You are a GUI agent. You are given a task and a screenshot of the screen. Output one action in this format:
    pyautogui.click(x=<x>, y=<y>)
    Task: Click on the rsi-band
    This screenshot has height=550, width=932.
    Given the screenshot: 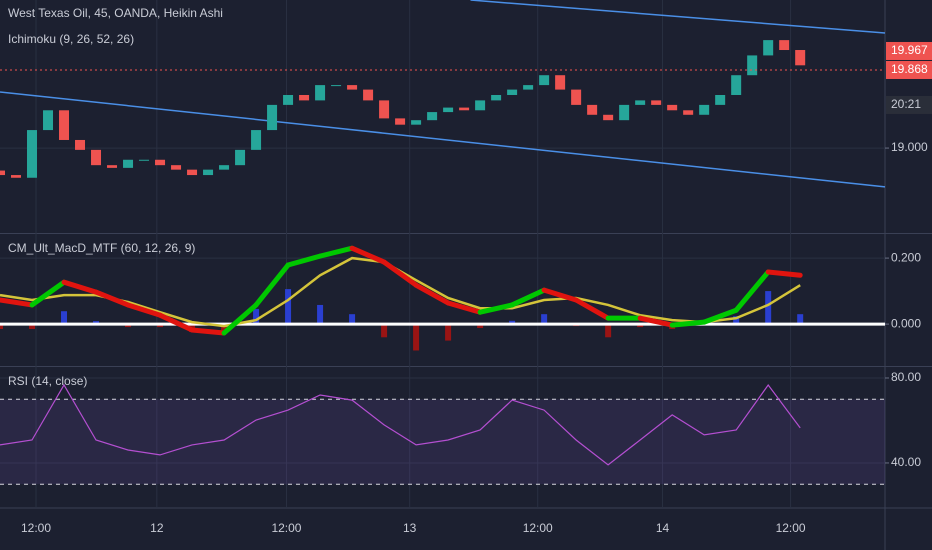 What is the action you would take?
    pyautogui.click(x=442, y=442)
    